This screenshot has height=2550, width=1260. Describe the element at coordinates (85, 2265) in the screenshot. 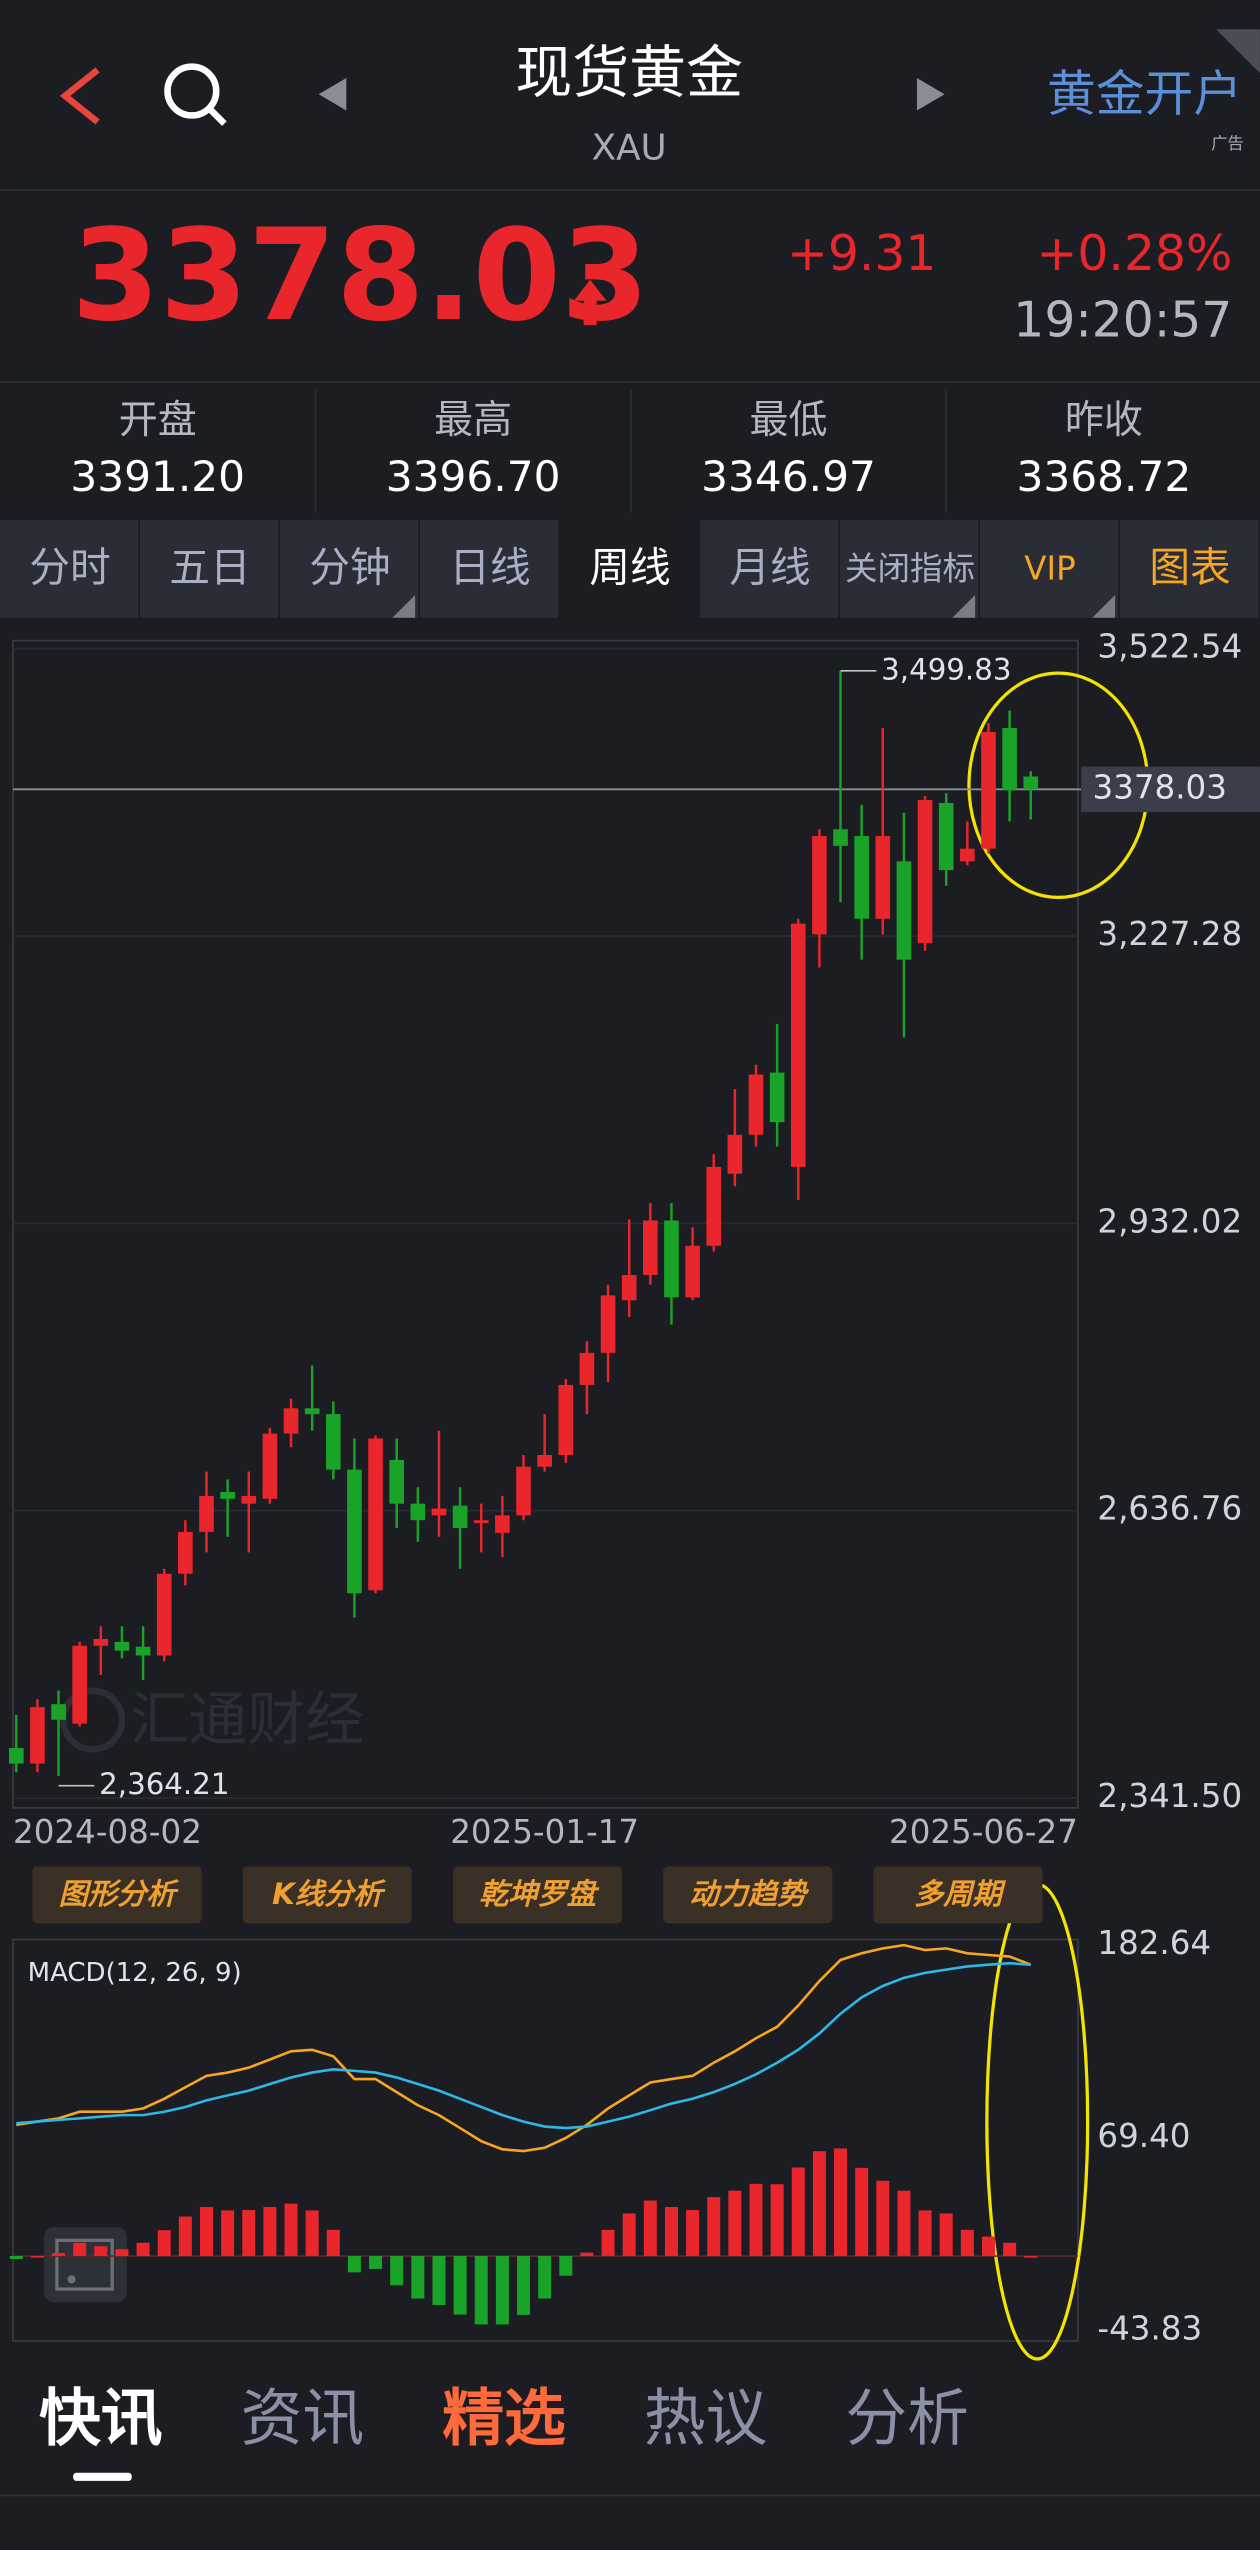

I see `drawing-tool` at that location.